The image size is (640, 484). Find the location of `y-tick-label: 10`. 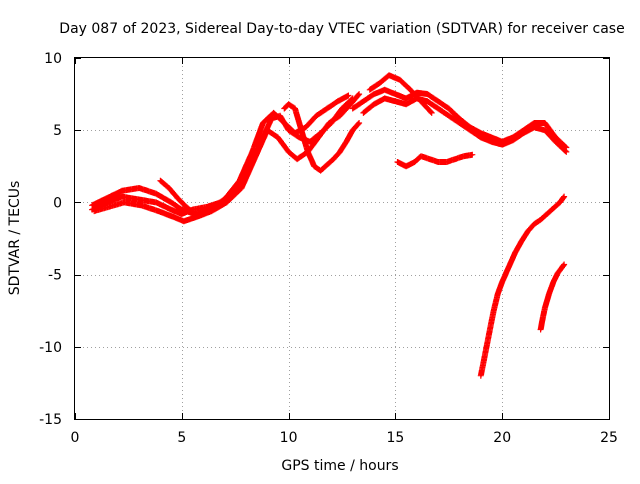

y-tick-label: 10 is located at coordinates (53, 59).